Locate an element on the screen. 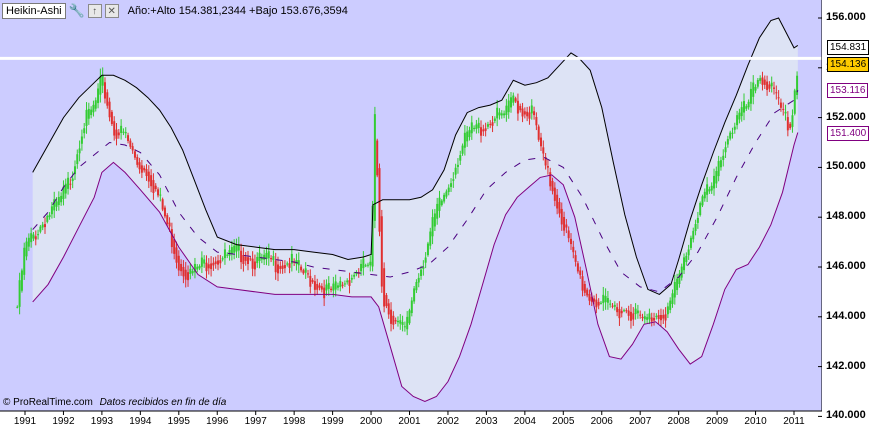 This screenshot has height=430, width=878. y-tick-label: 144.000 is located at coordinates (846, 315).